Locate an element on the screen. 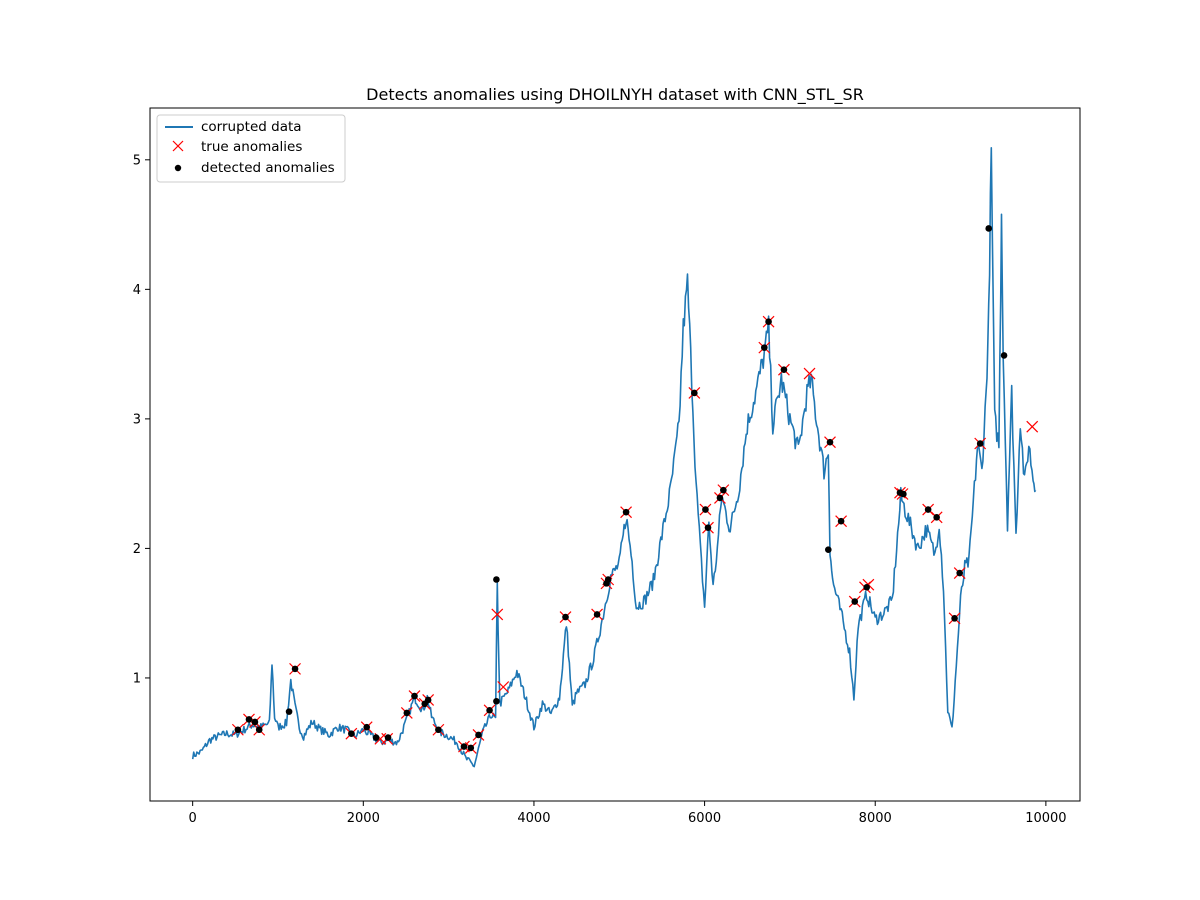  legend-label-true-anomalies: true anomalies is located at coordinates (251, 147).